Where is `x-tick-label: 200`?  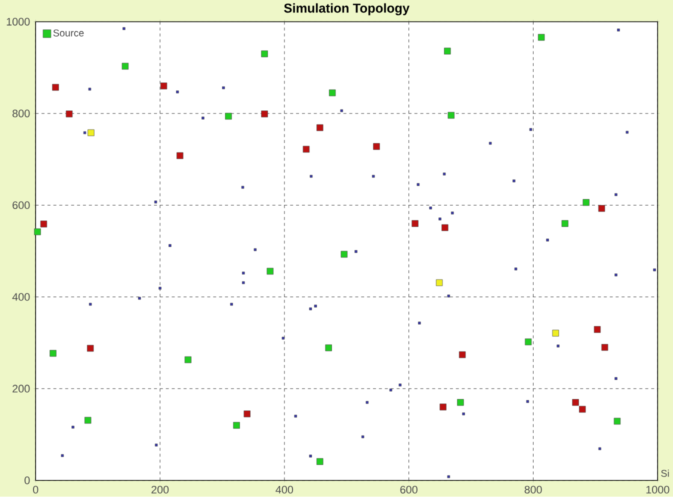
x-tick-label: 200 is located at coordinates (160, 490).